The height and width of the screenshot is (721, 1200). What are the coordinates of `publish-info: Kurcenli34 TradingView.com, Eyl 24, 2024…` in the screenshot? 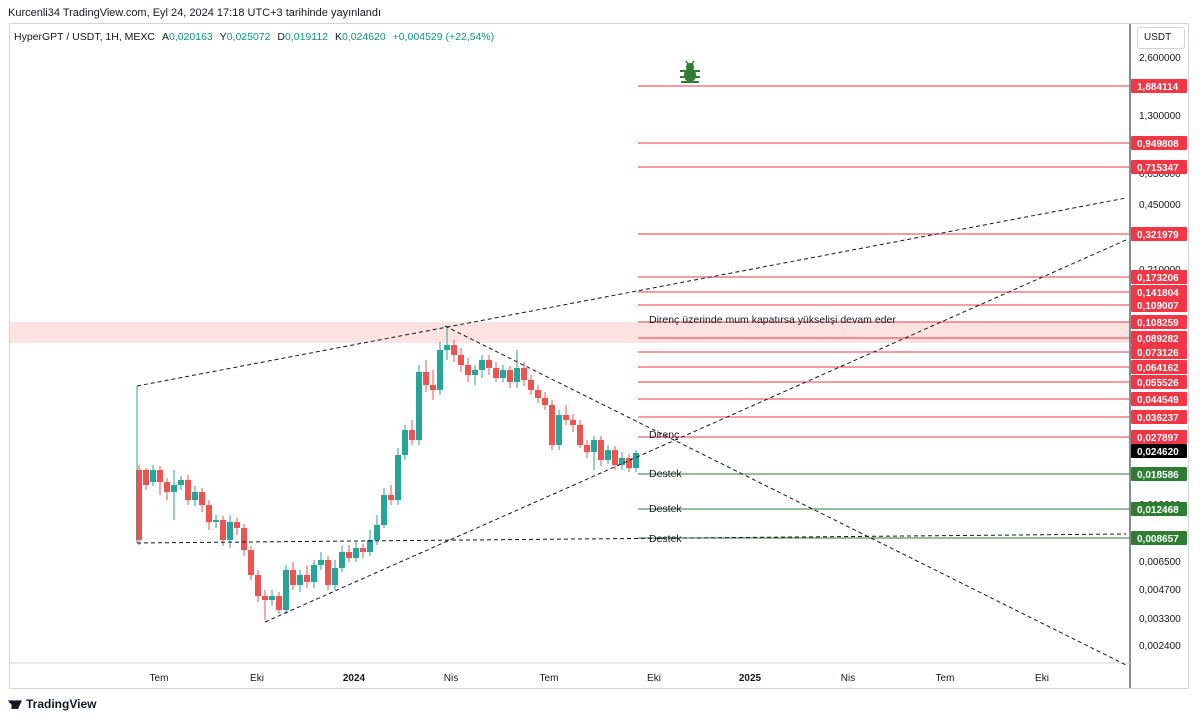 It's located at (195, 13).